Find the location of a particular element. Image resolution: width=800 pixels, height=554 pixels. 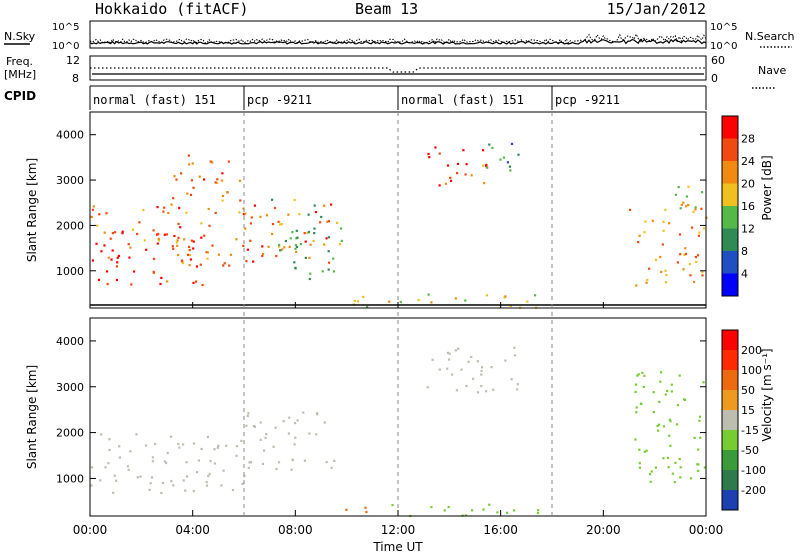

velocity-ylabel: Slant Range [km] is located at coordinates (32, 417).